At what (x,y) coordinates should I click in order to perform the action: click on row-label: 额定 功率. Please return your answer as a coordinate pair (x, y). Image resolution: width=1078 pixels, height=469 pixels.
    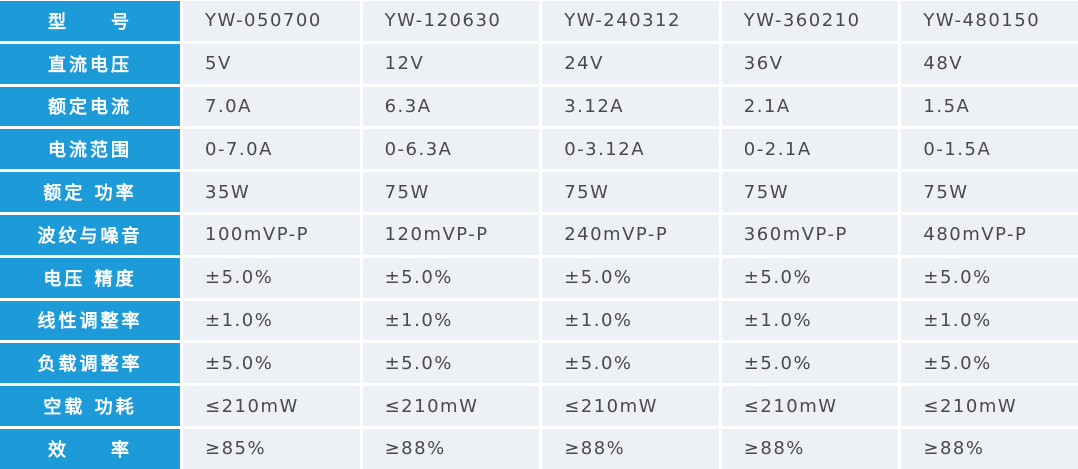
    Looking at the image, I should click on (90, 192).